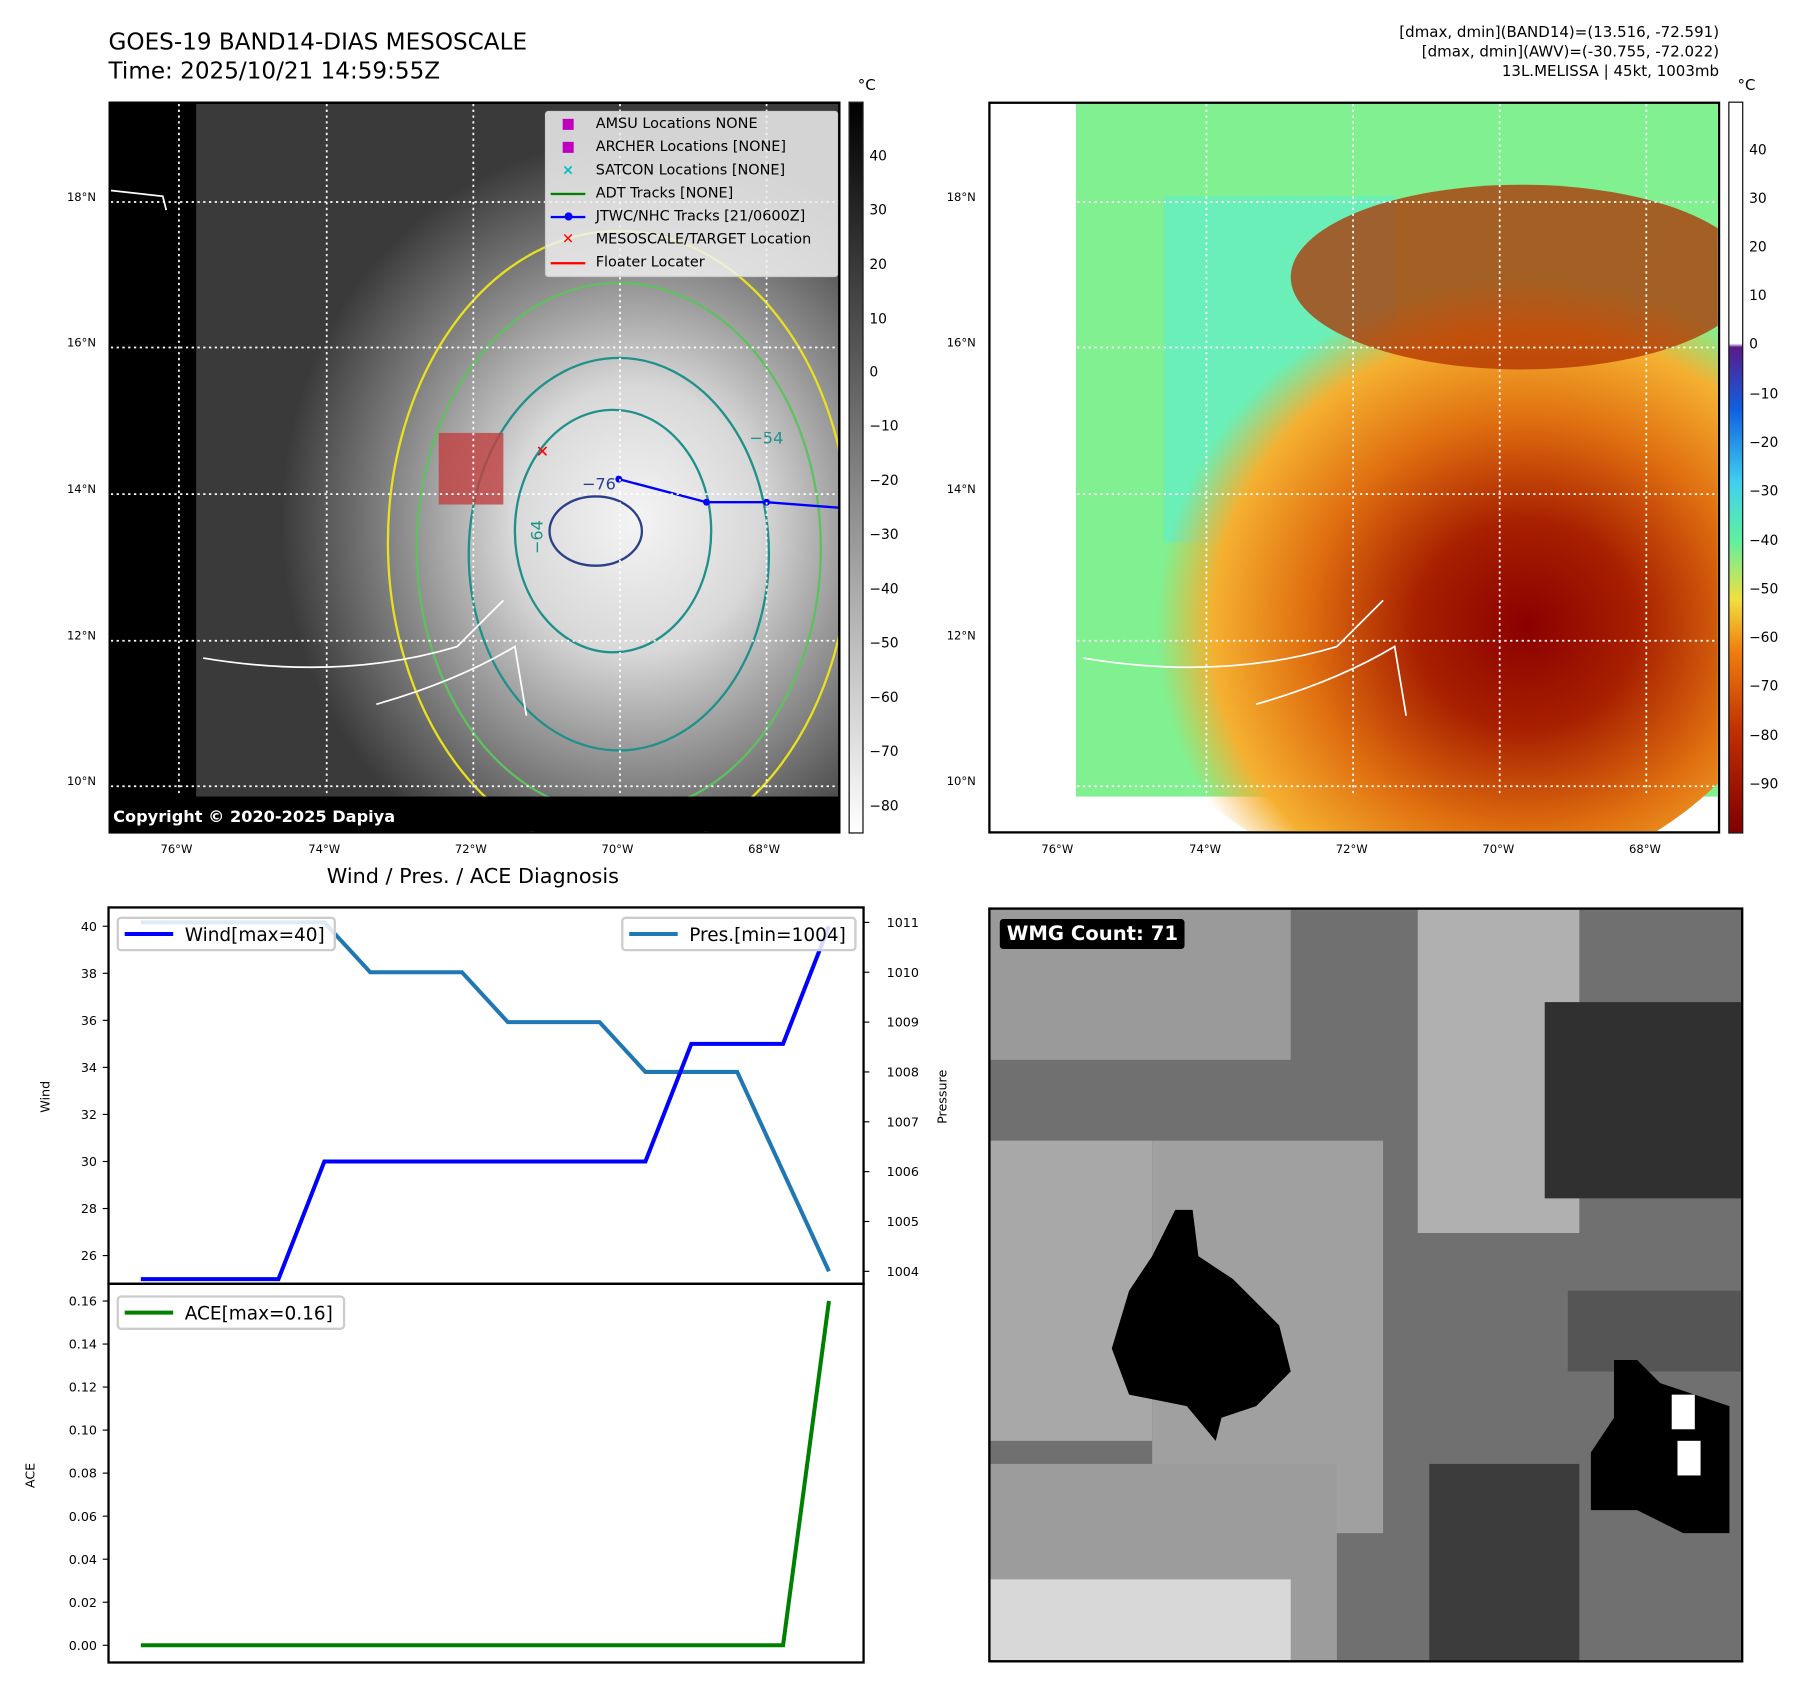 The height and width of the screenshot is (1690, 1801). What do you see at coordinates (767, 935) in the screenshot?
I see `pressure-legend-label: Pres.[min=1004]` at bounding box center [767, 935].